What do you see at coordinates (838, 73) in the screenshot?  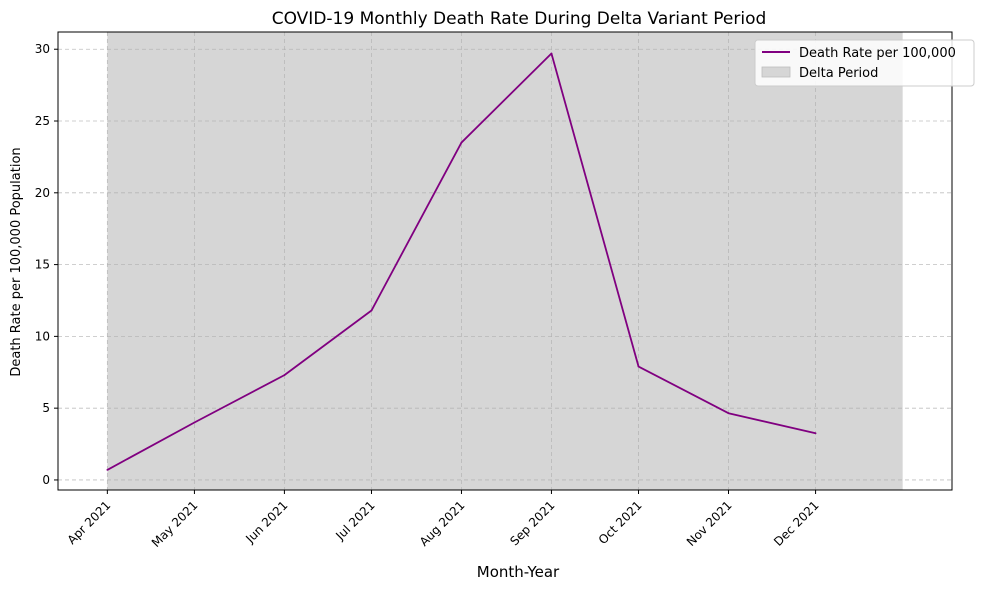 I see `legend-label-shaded: Delta Period` at bounding box center [838, 73].